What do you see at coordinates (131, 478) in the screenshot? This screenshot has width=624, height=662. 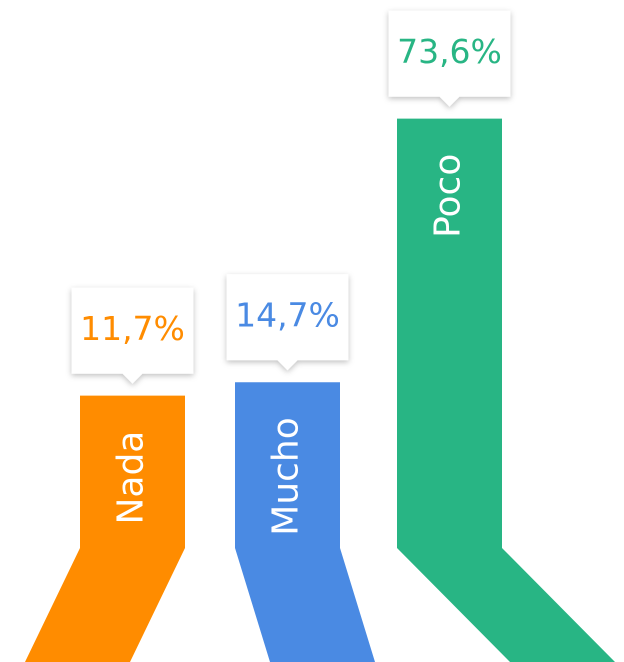 I see `category-label: Nada` at bounding box center [131, 478].